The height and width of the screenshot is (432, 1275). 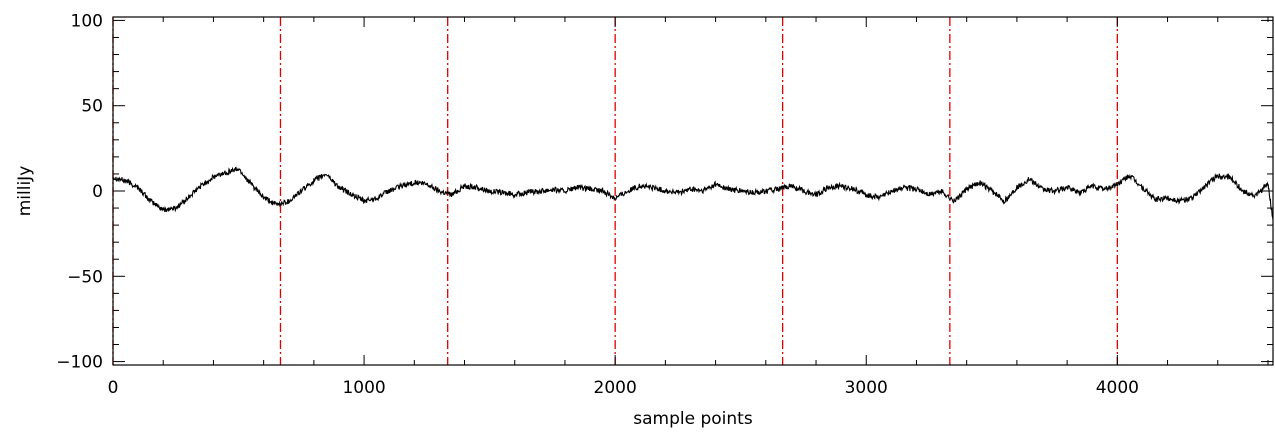 I want to click on x-tick-label: 3000, so click(x=866, y=388).